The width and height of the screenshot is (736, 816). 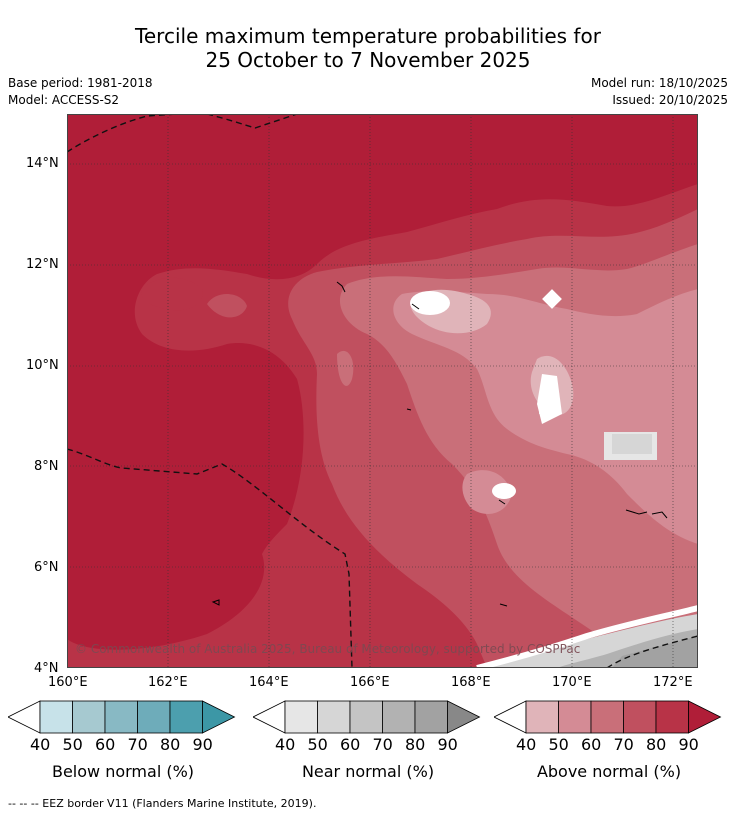 I want to click on lon-label-168e: 168°E, so click(x=471, y=682).